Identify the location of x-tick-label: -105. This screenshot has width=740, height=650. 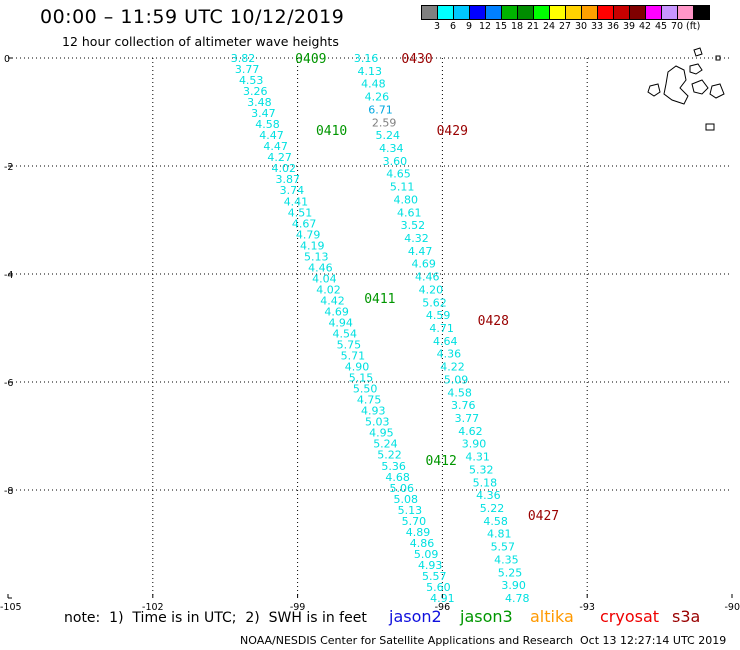
(11, 607).